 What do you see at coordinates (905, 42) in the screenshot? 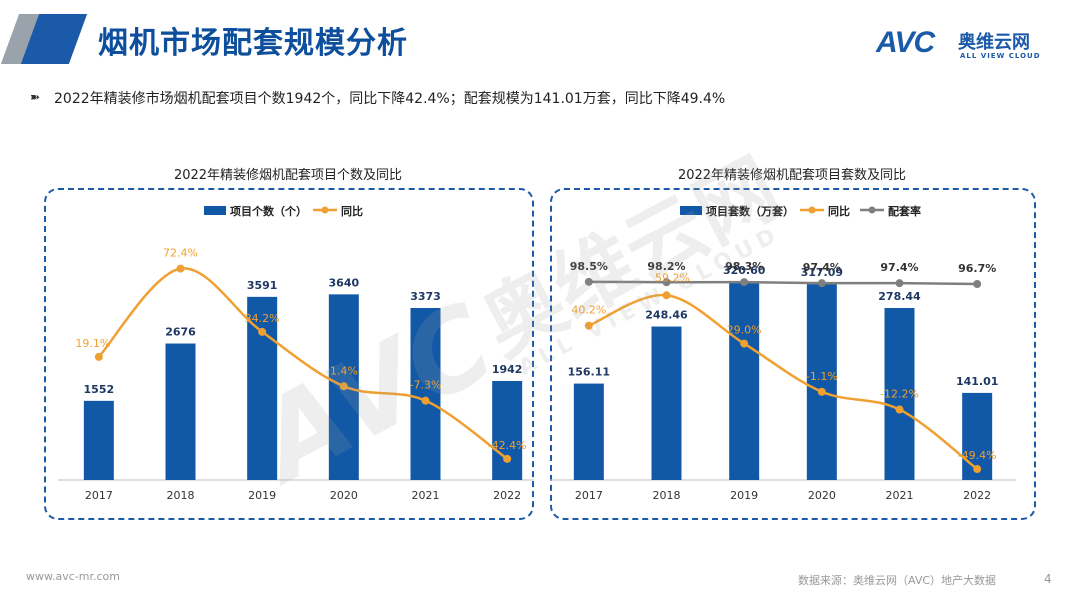
I see `logo-avc-text: AVC` at bounding box center [905, 42].